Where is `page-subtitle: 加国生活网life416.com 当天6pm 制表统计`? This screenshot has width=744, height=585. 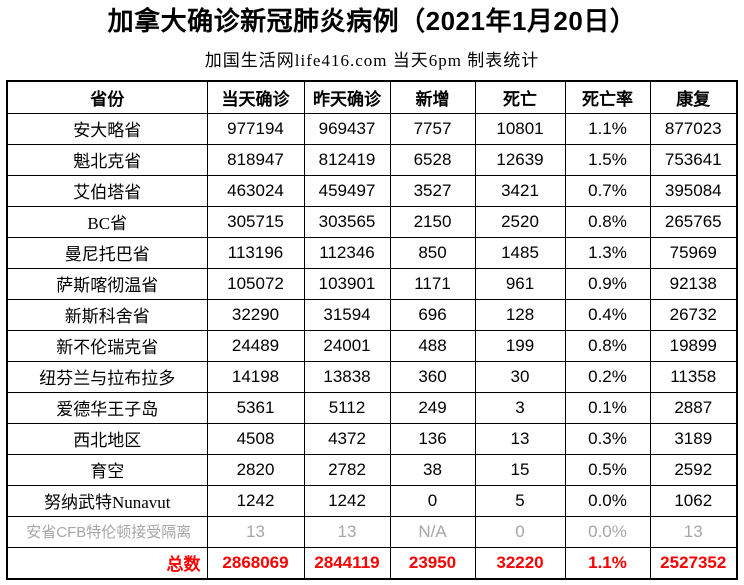 page-subtitle: 加国生活网life416.com 当天6pm 制表统计 is located at coordinates (372, 60).